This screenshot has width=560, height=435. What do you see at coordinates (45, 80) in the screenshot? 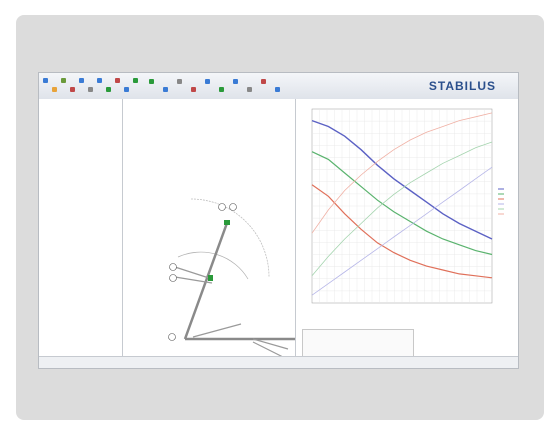
I see `open-icon` at bounding box center [45, 80].